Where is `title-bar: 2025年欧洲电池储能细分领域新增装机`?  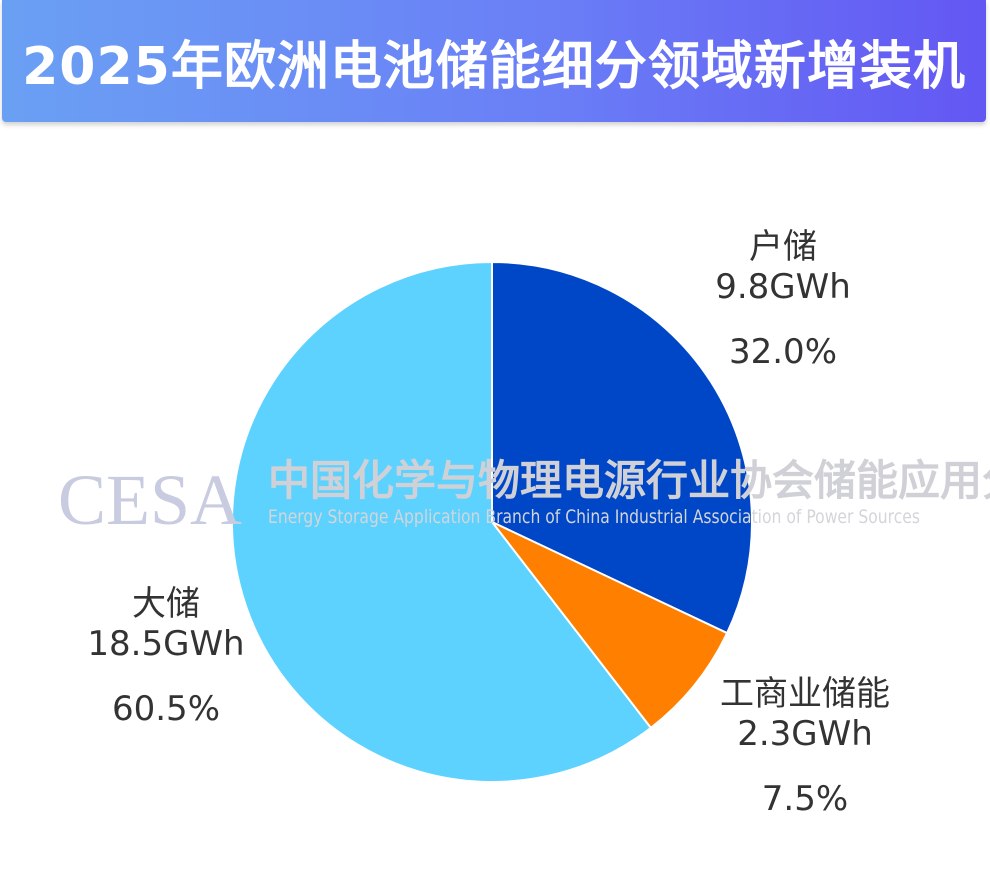 title-bar: 2025年欧洲电池储能细分领域新增装机 is located at coordinates (494, 61).